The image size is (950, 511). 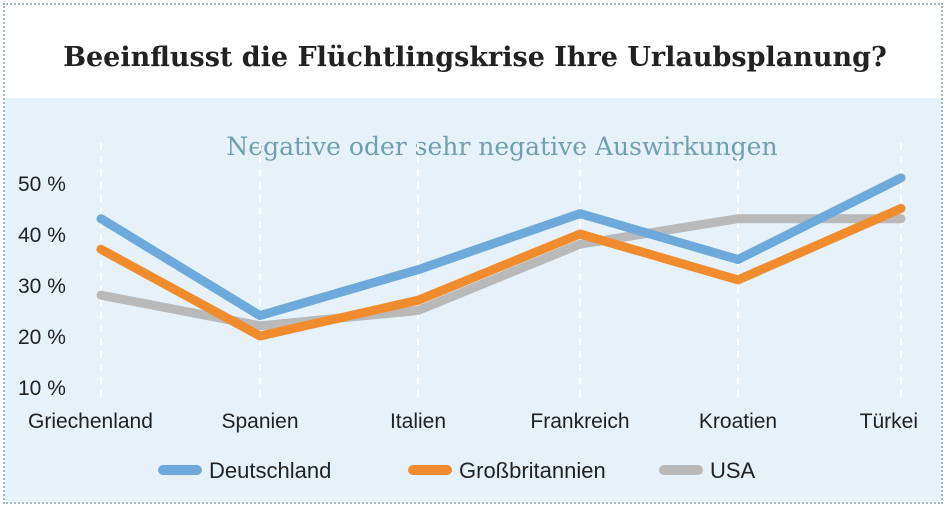 I want to click on y-tick-label: 50 %, so click(x=42, y=184).